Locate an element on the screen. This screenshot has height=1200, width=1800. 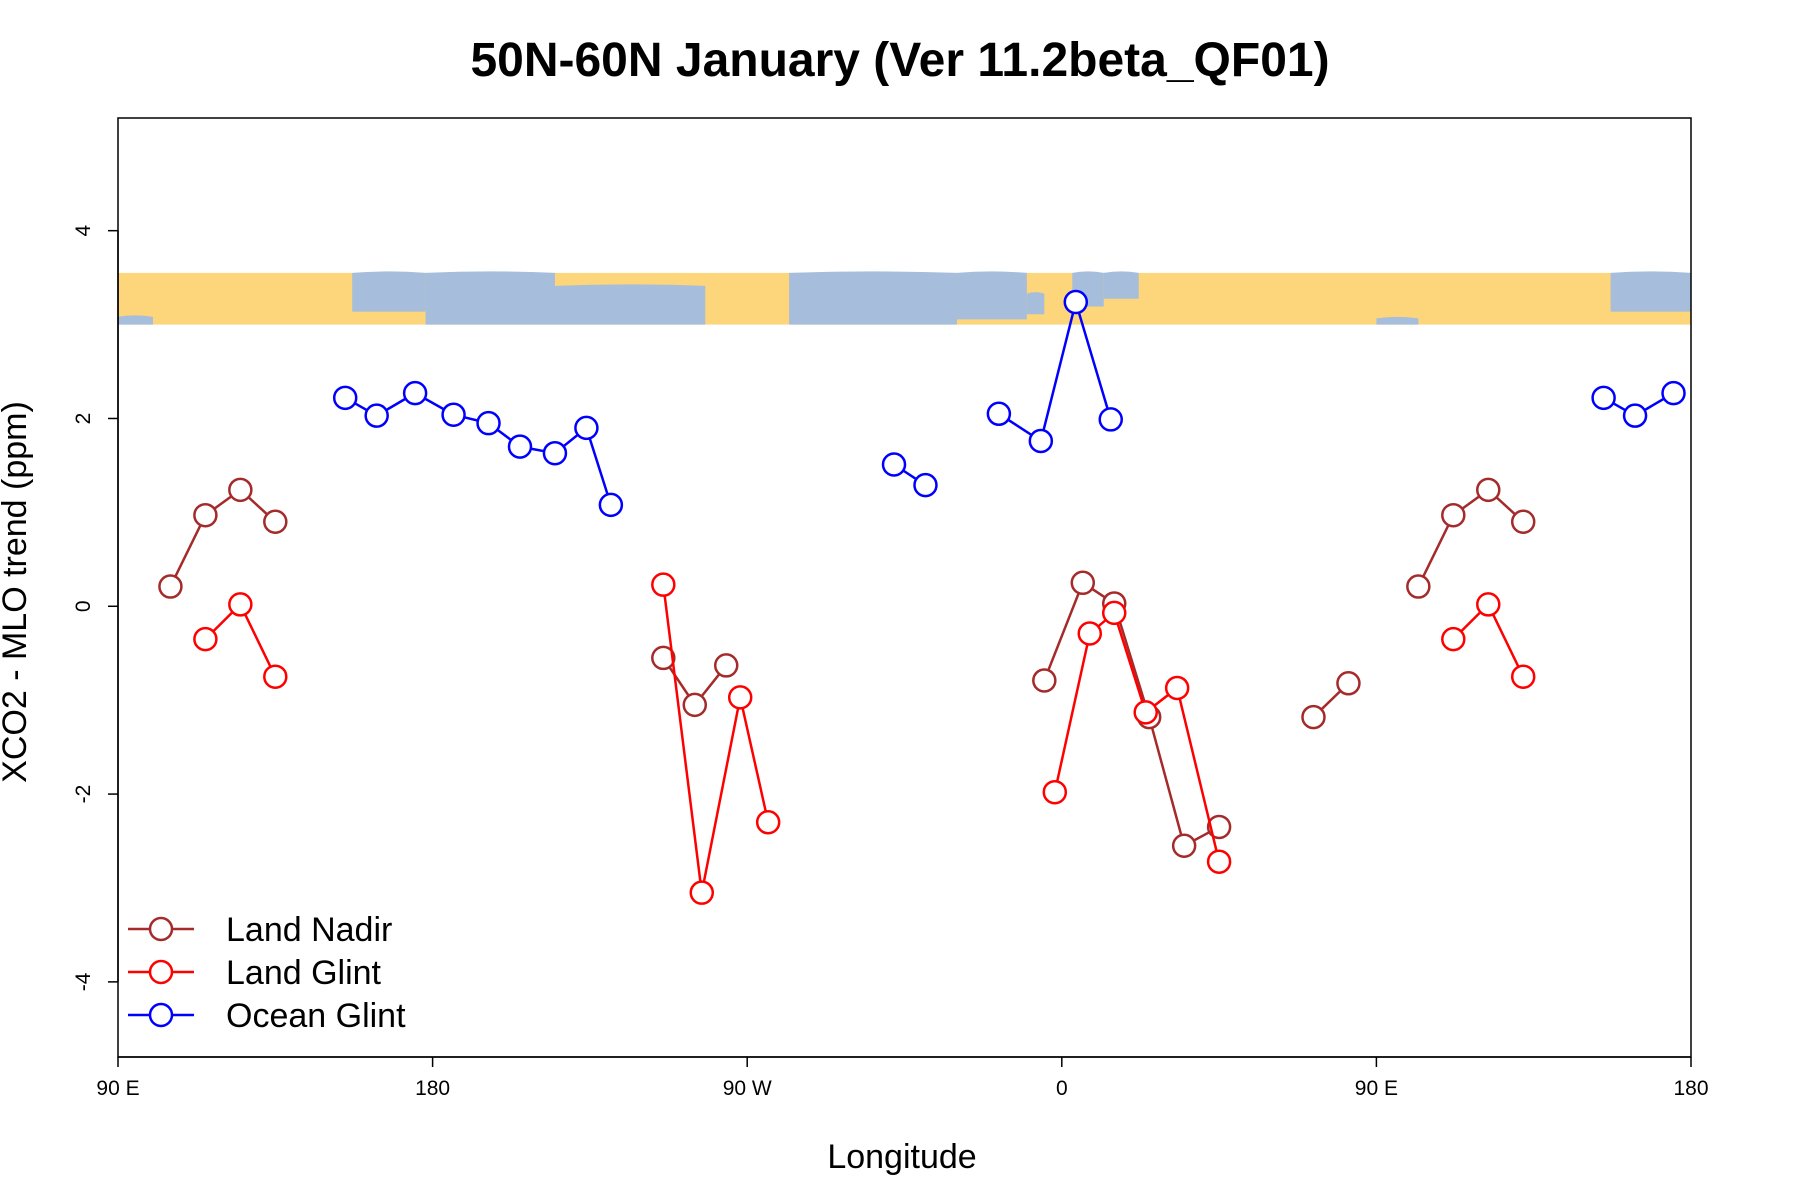
legend-item-land-glint: Land Glint is located at coordinates (255, 973).